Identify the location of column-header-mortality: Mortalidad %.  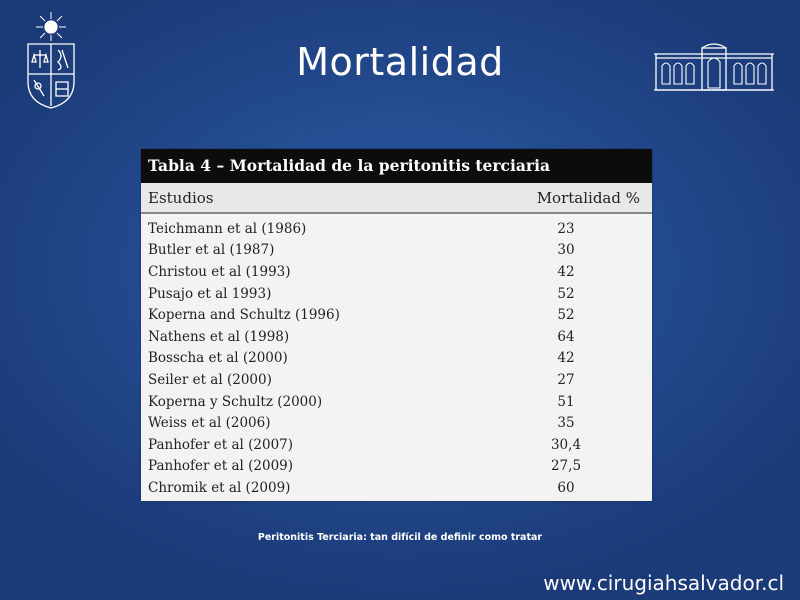
(588, 197).